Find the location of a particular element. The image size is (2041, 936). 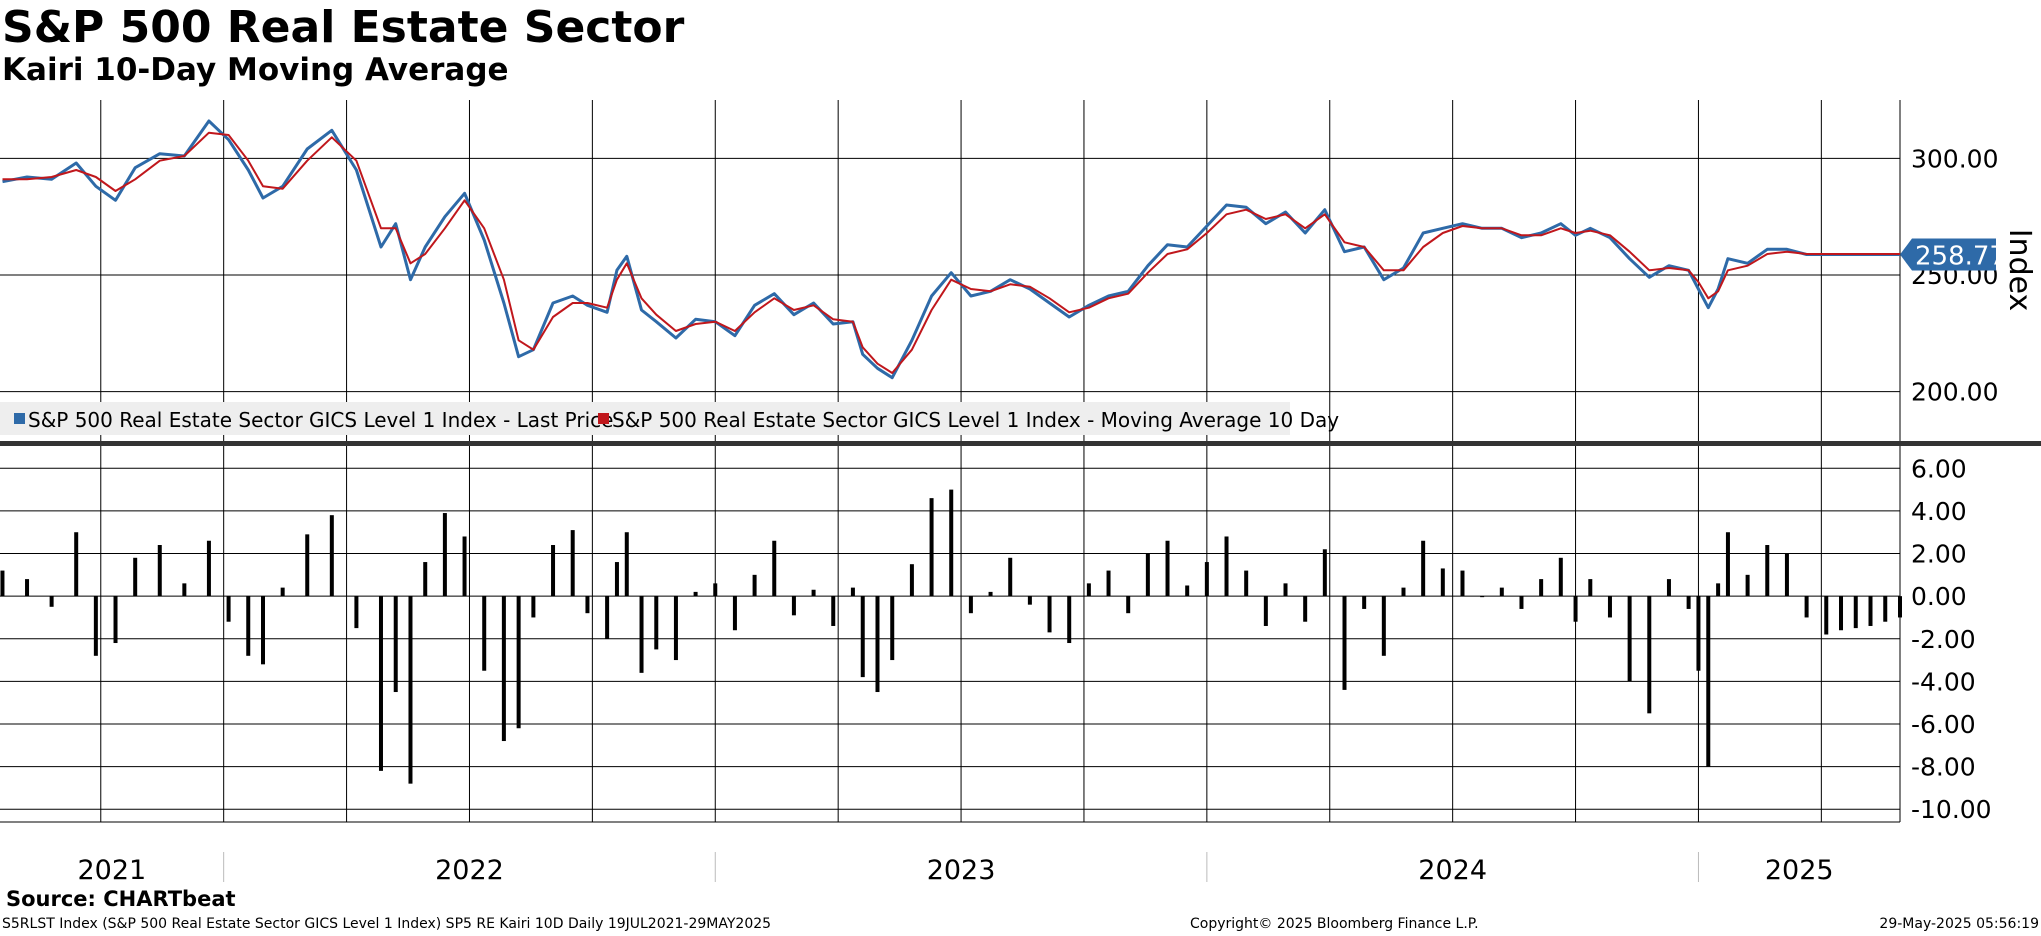

x-tick-label: 2023 is located at coordinates (961, 870).